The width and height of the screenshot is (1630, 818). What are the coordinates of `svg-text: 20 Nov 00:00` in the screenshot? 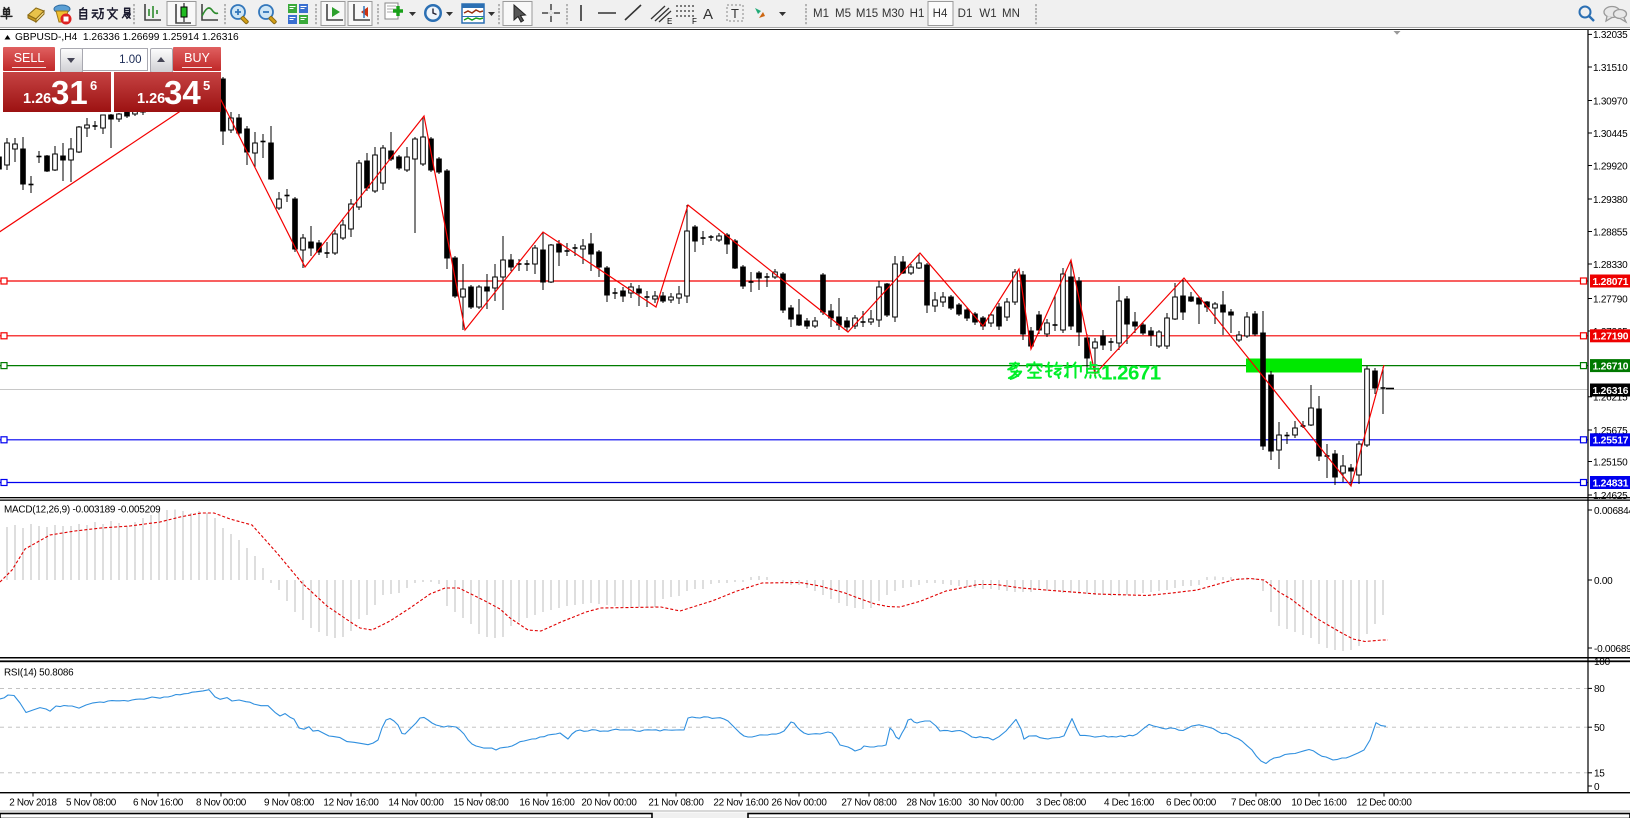 It's located at (609, 803).